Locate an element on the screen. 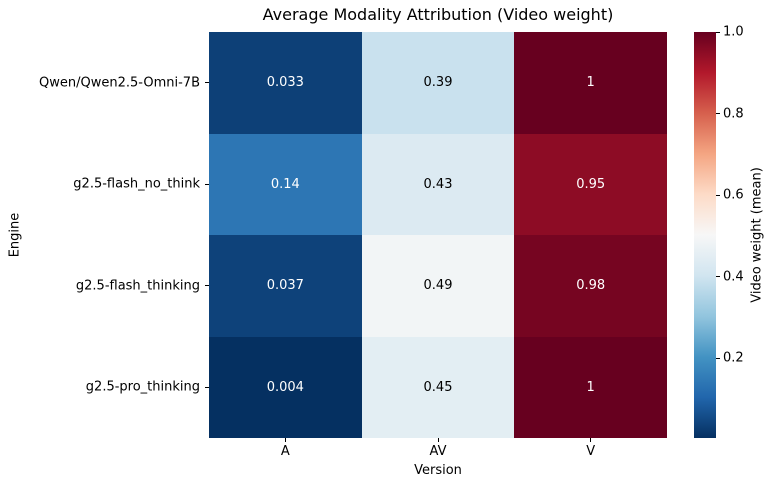  cell-annotation: 0.98 is located at coordinates (591, 286).